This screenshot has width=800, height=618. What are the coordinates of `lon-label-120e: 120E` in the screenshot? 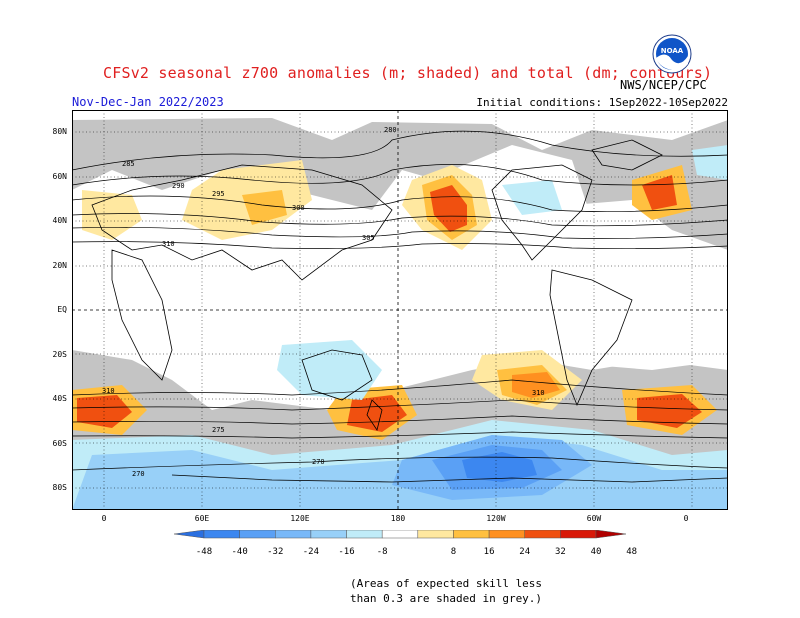 It's located at (300, 518).